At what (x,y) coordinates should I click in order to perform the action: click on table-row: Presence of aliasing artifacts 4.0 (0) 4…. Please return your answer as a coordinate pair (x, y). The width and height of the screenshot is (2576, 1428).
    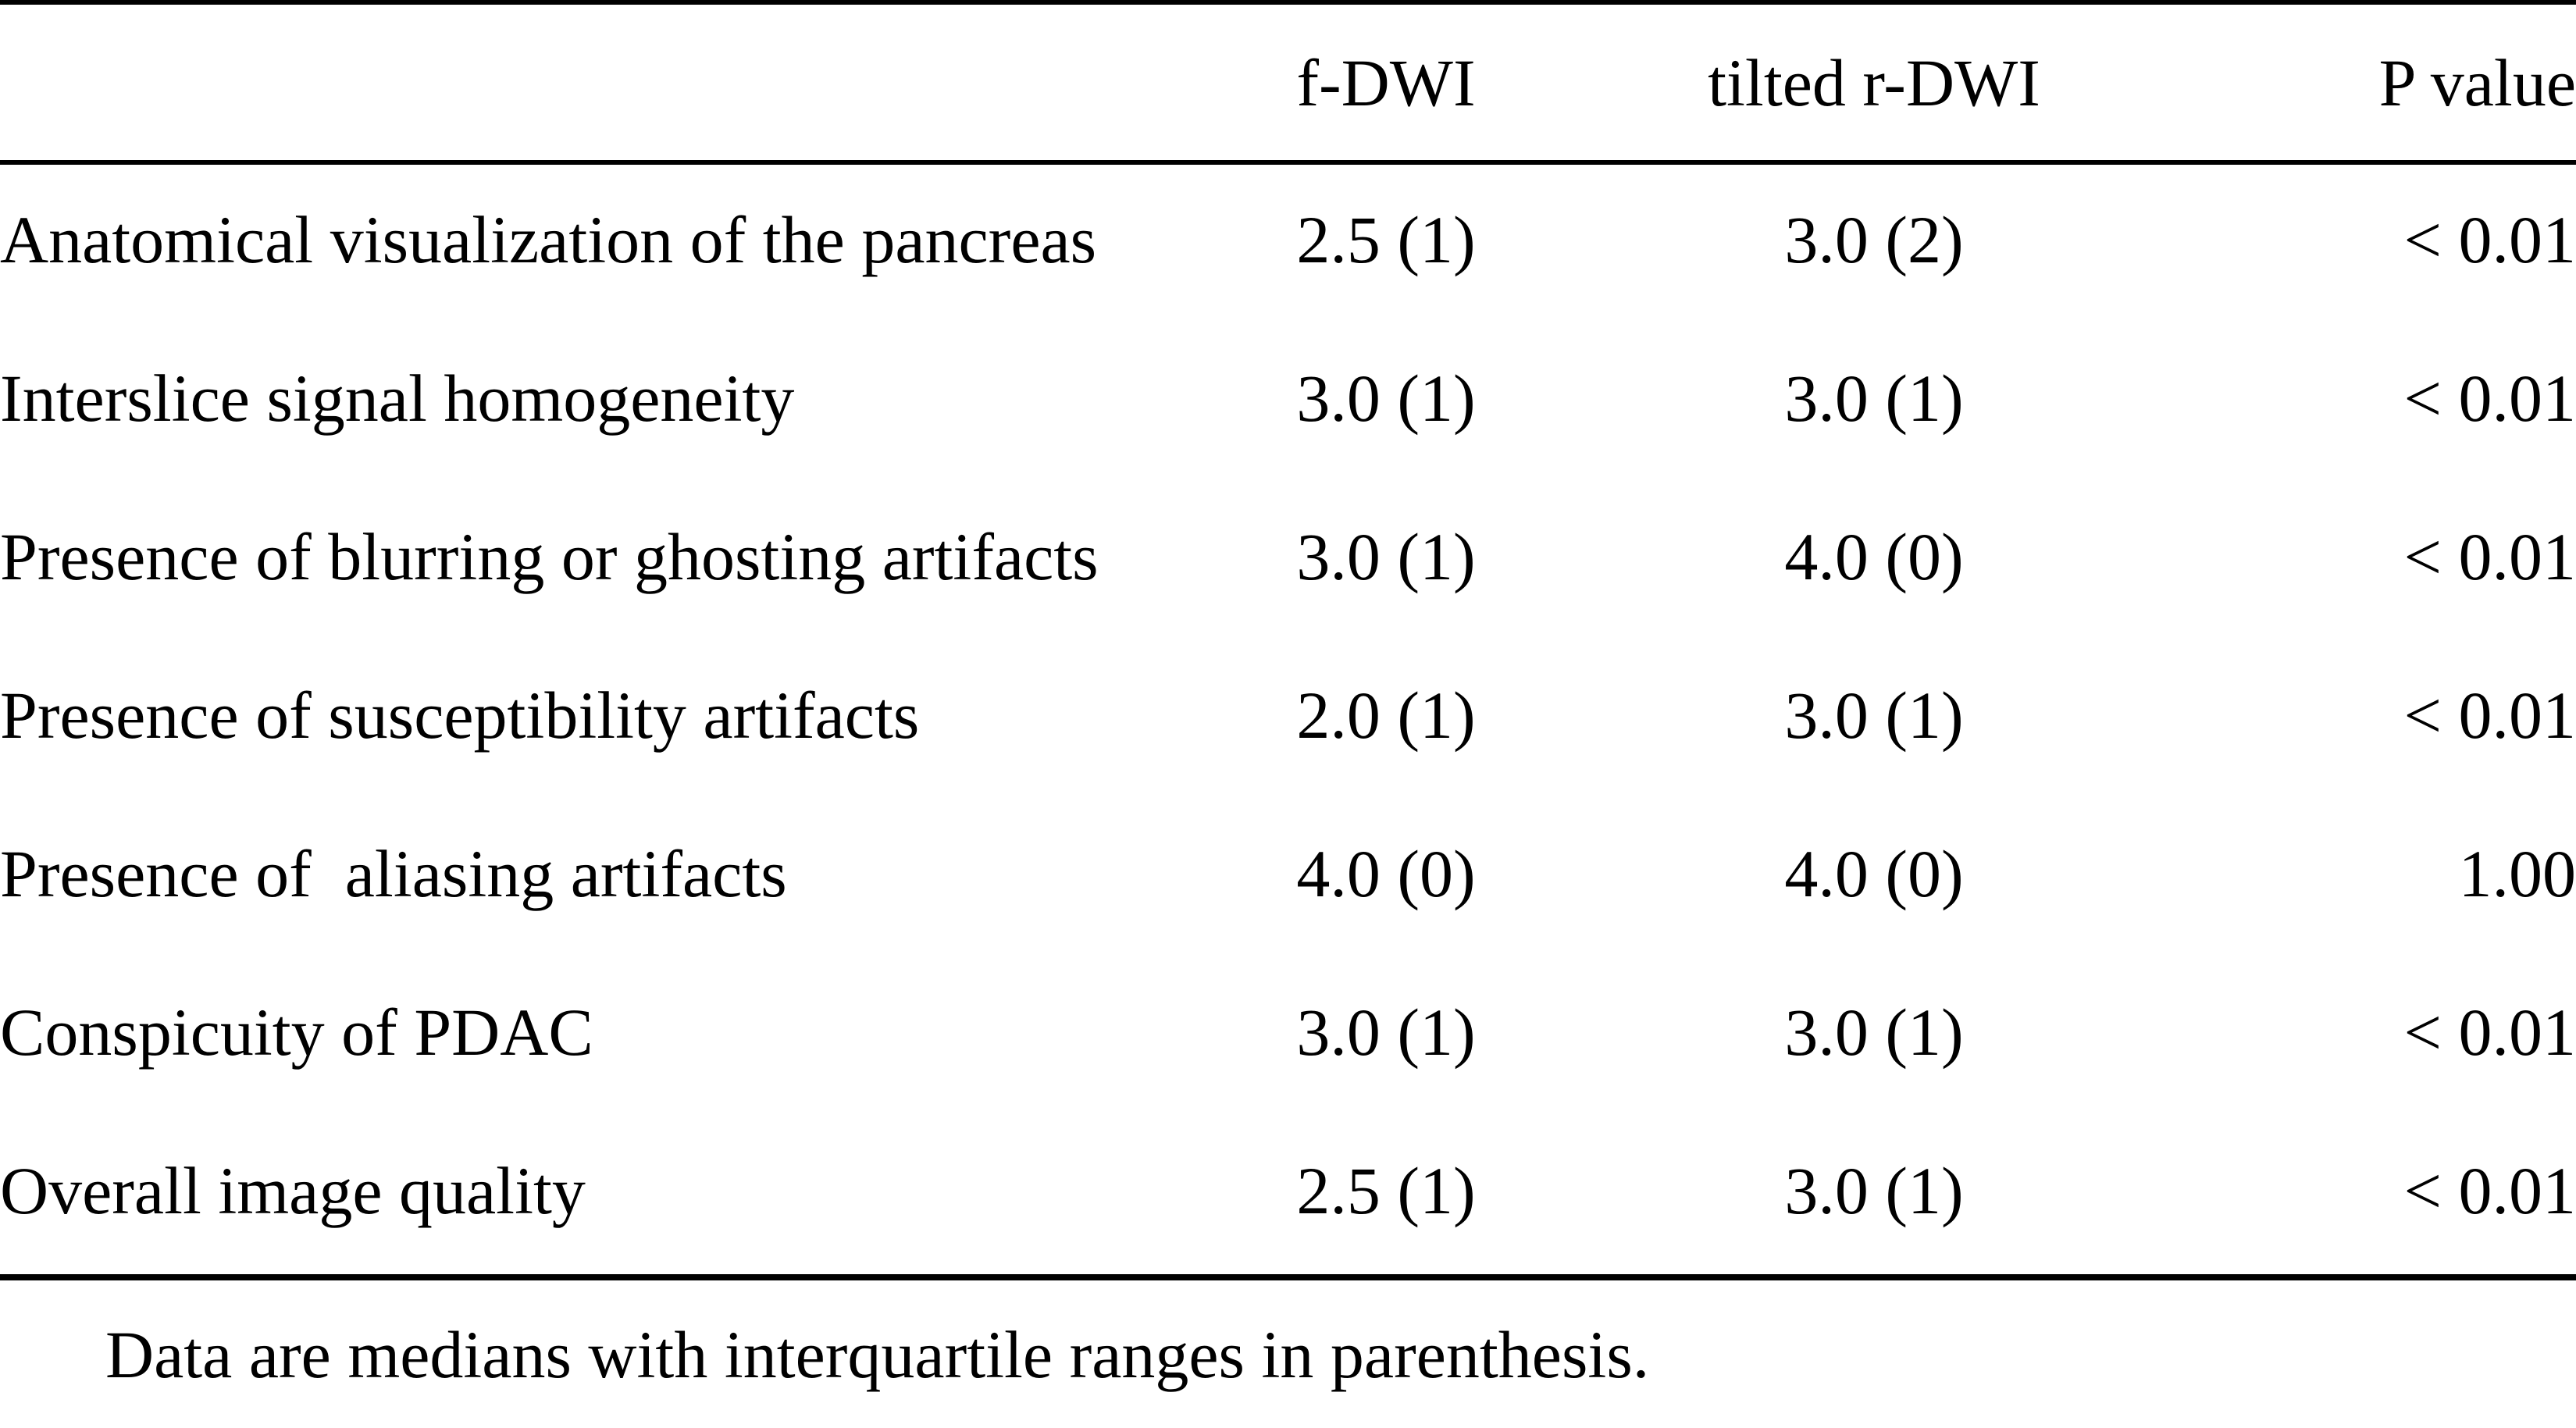
    Looking at the image, I should click on (1288, 873).